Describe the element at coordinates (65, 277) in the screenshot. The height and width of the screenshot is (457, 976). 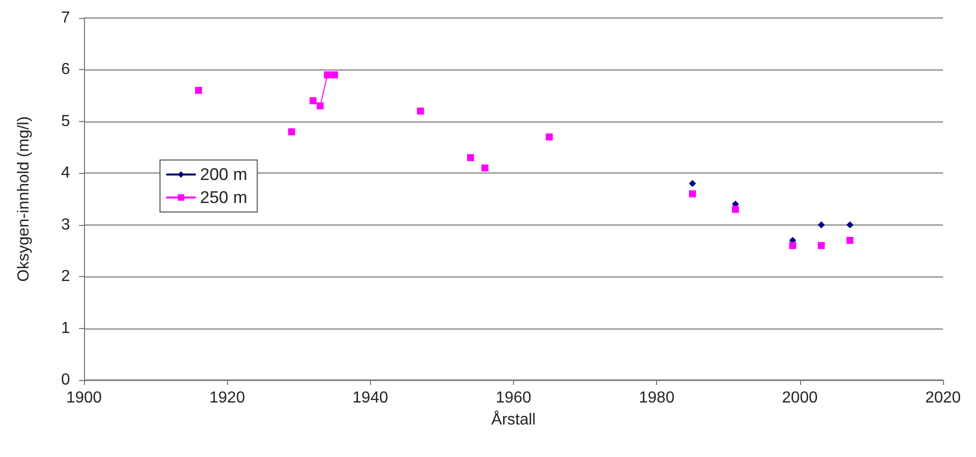
I see `y-tick-label: 2` at that location.